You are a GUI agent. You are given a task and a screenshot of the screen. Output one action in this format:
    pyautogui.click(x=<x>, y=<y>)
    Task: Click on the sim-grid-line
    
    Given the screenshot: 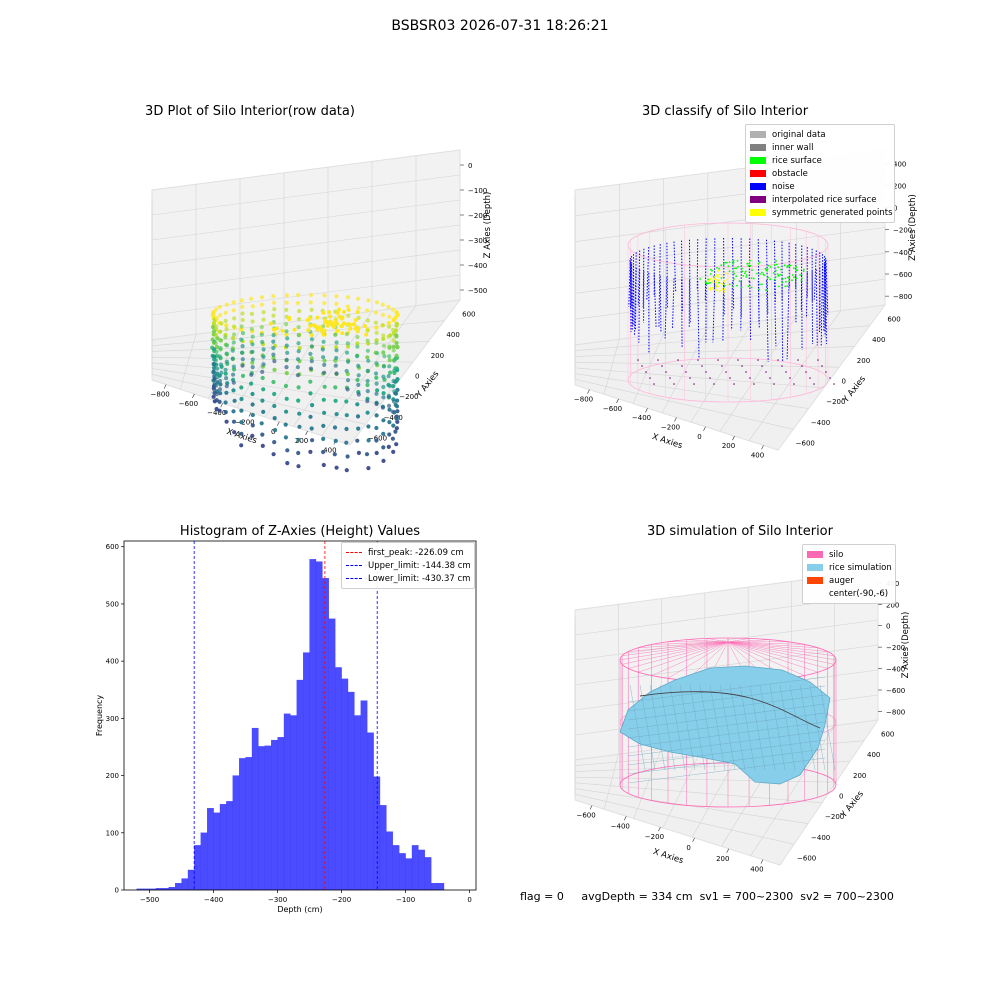 What is the action you would take?
    pyautogui.click(x=647, y=783)
    